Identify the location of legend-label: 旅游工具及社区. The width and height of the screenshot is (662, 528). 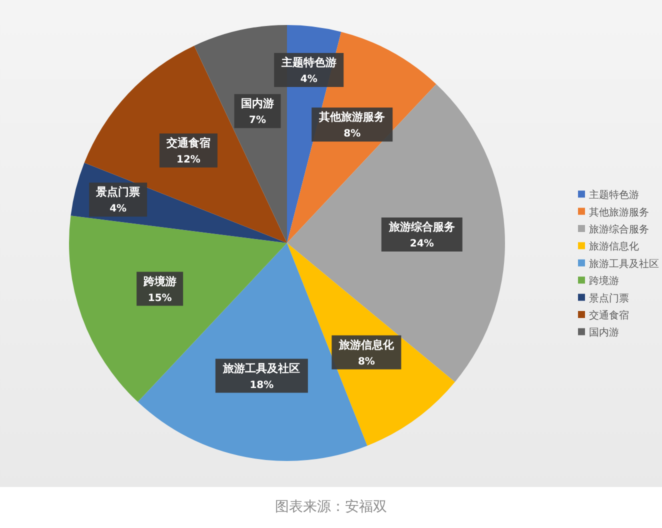
(624, 264).